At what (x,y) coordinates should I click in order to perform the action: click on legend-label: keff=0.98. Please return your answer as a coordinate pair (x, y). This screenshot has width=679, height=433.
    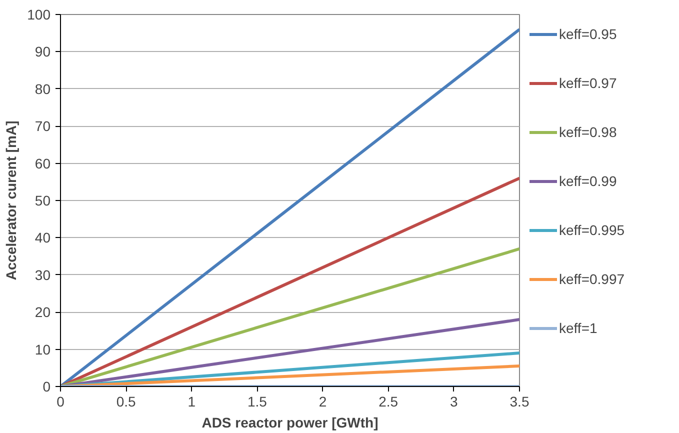
    Looking at the image, I should click on (588, 132).